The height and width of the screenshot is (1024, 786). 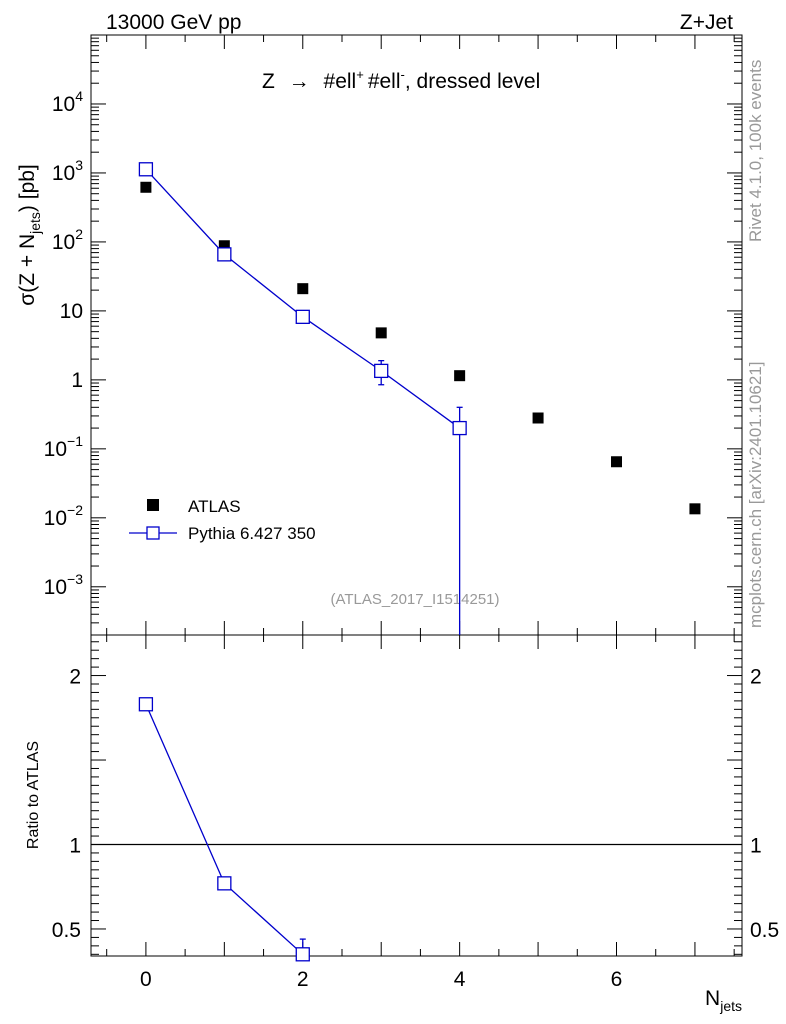 I want to click on ratio-y-tick-label: 1, so click(x=75, y=845).